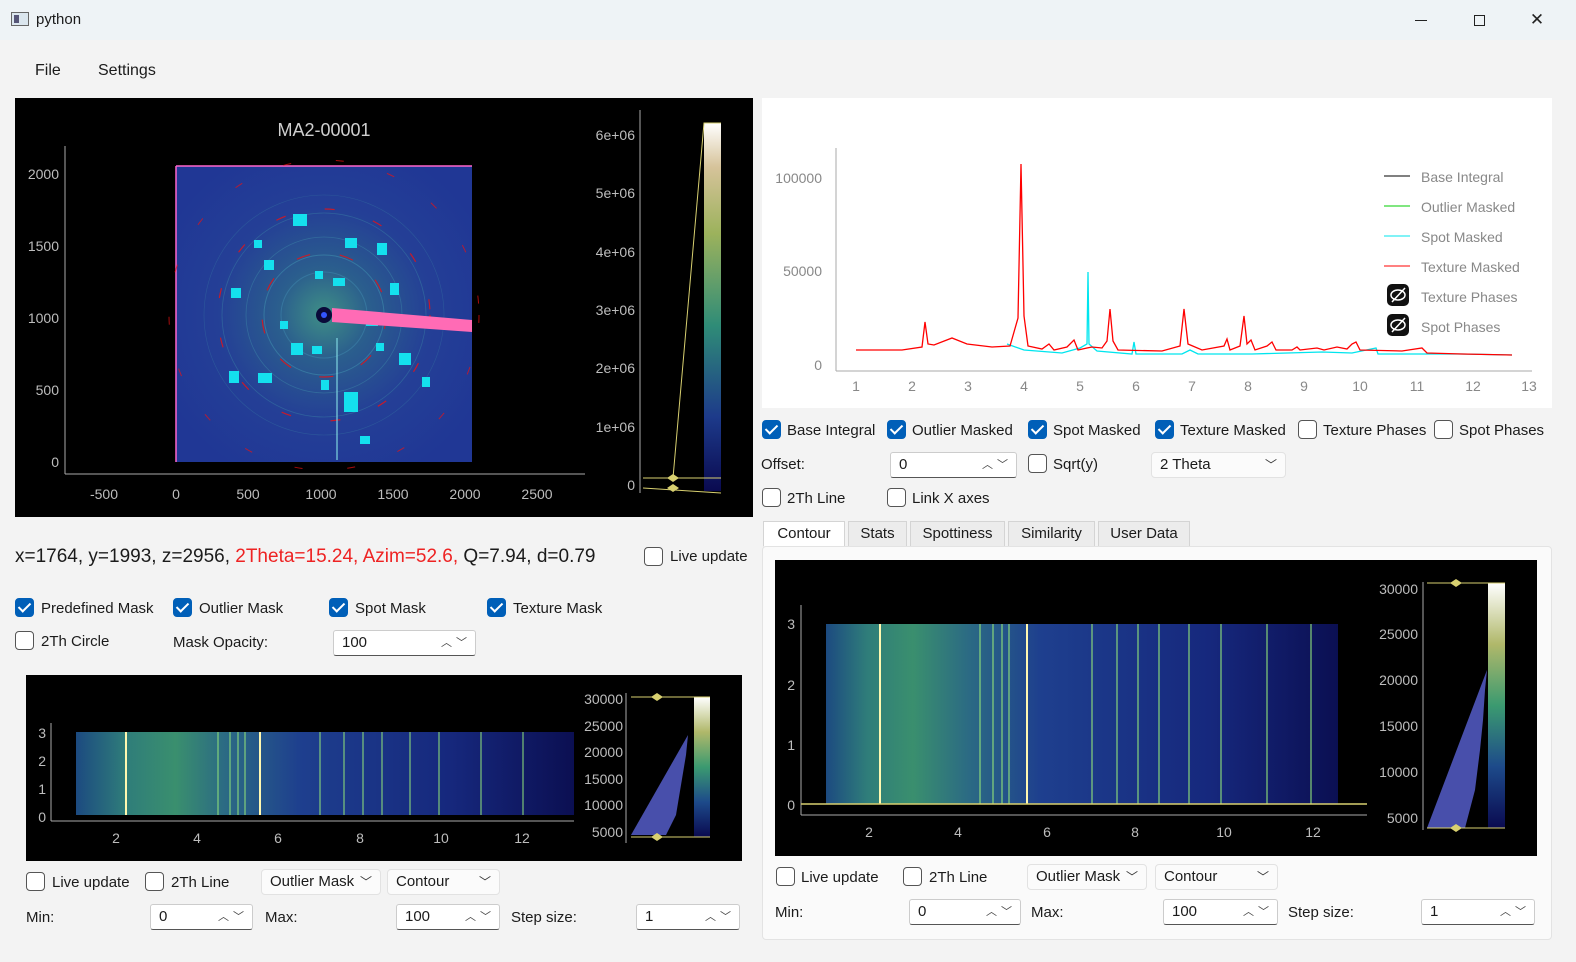  Describe the element at coordinates (922, 911) in the screenshot. I see `right-min-value: 0` at that location.